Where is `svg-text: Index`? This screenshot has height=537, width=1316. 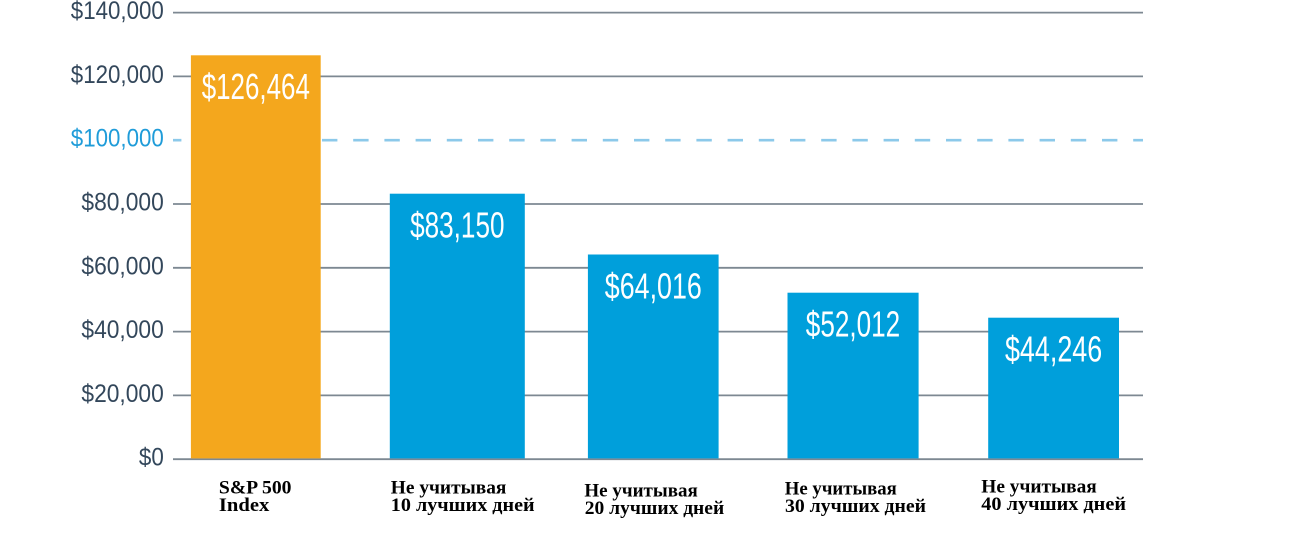 svg-text: Index is located at coordinates (244, 505).